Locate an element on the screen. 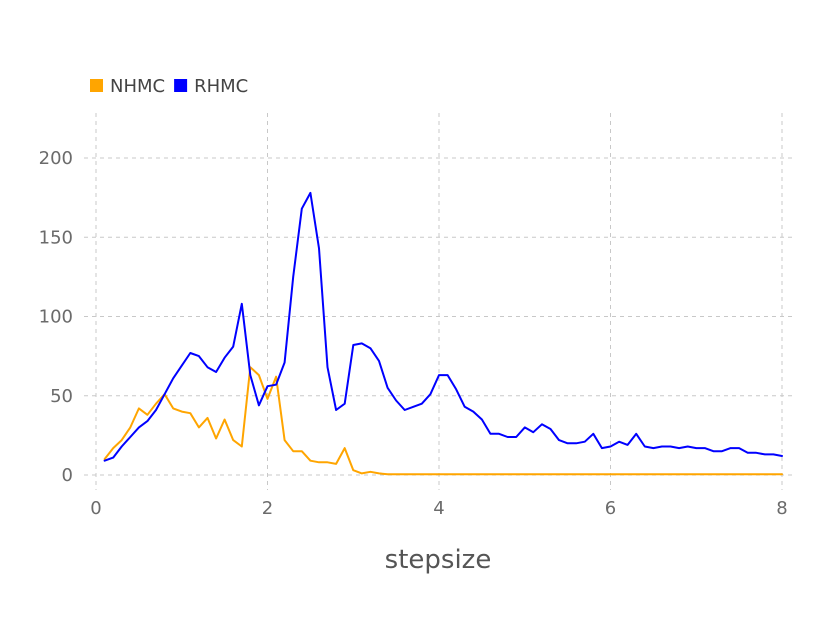  legend: NHMC RHMC is located at coordinates (169, 86).